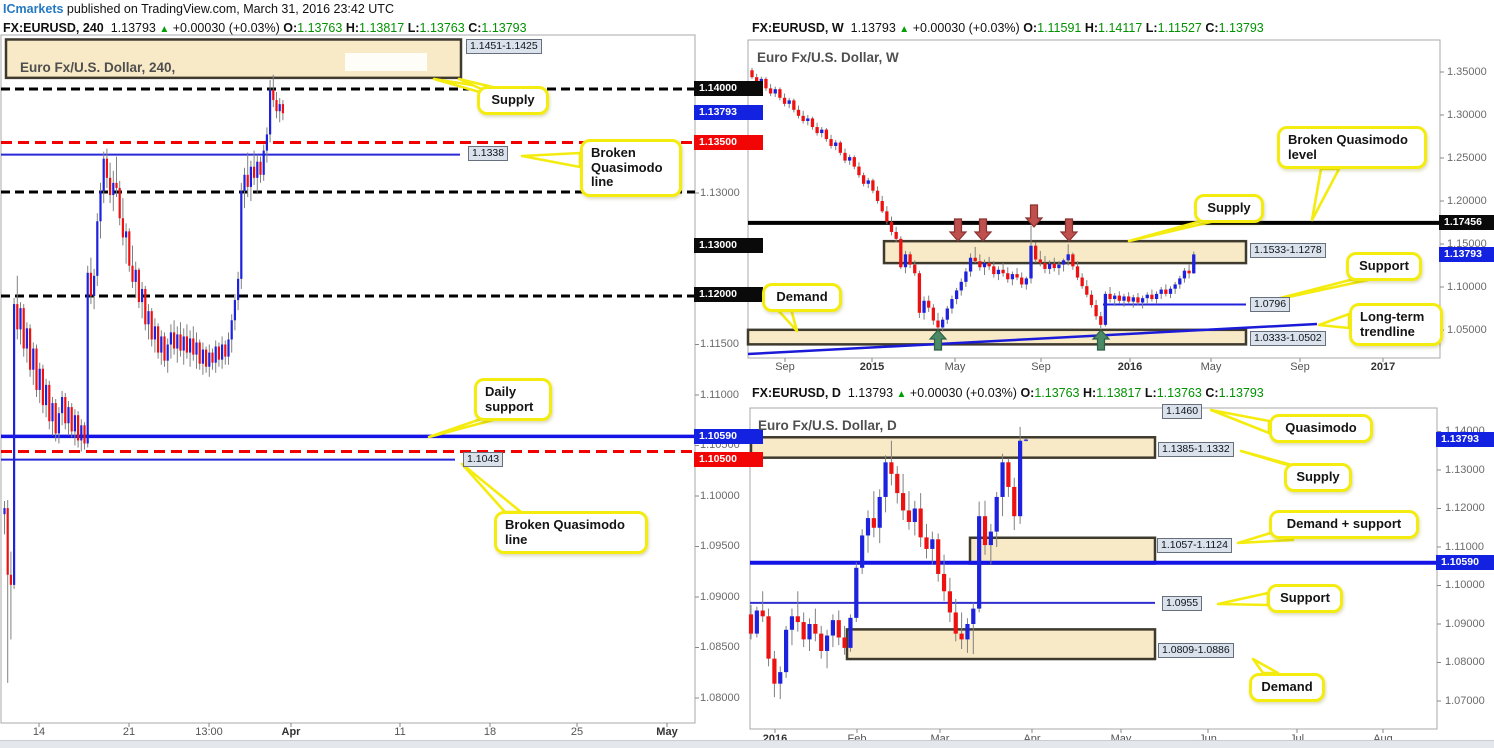 The width and height of the screenshot is (1494, 748). What do you see at coordinates (1467, 200) in the screenshot?
I see `w-ytick-1.20000: 1.20000` at bounding box center [1467, 200].